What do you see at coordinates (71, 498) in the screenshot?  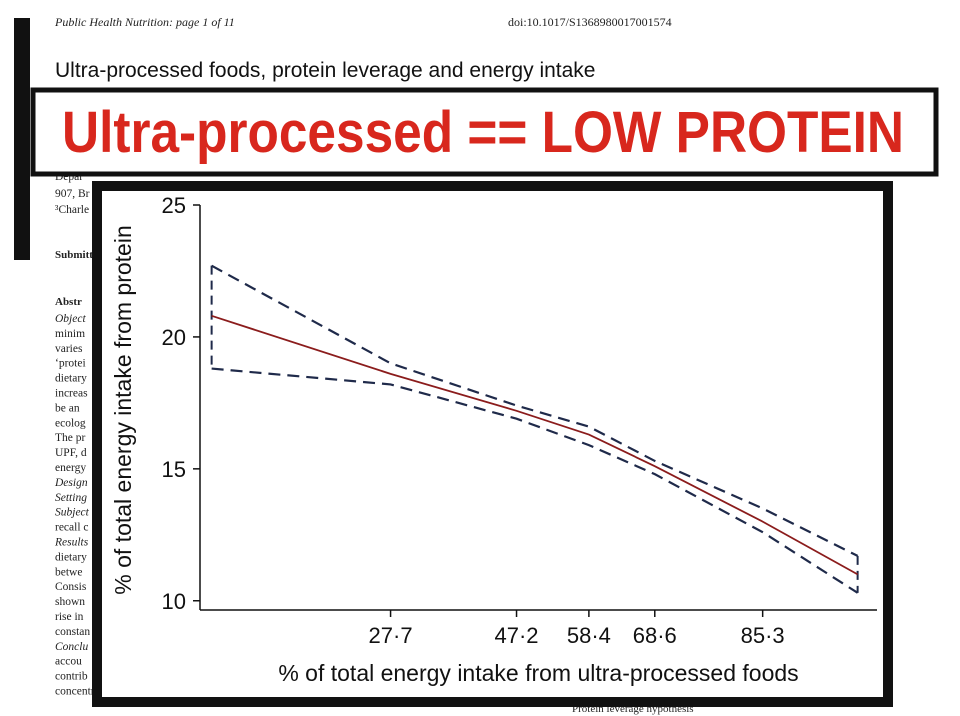 I see `paper-fragment: Setting` at bounding box center [71, 498].